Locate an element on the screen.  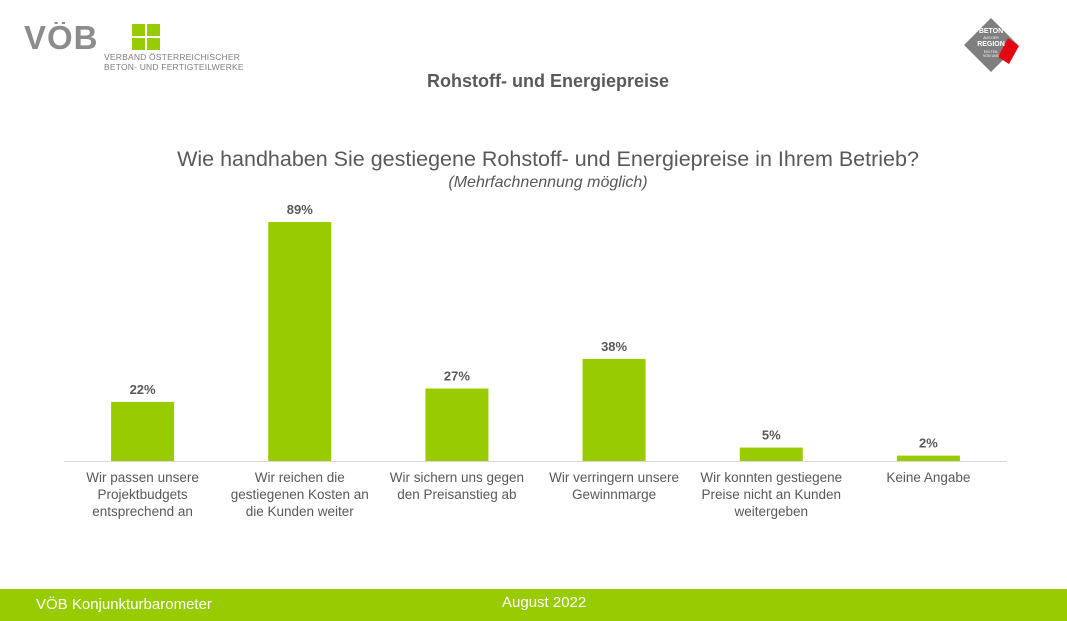
category-label-line: Projektbudgets is located at coordinates (143, 494).